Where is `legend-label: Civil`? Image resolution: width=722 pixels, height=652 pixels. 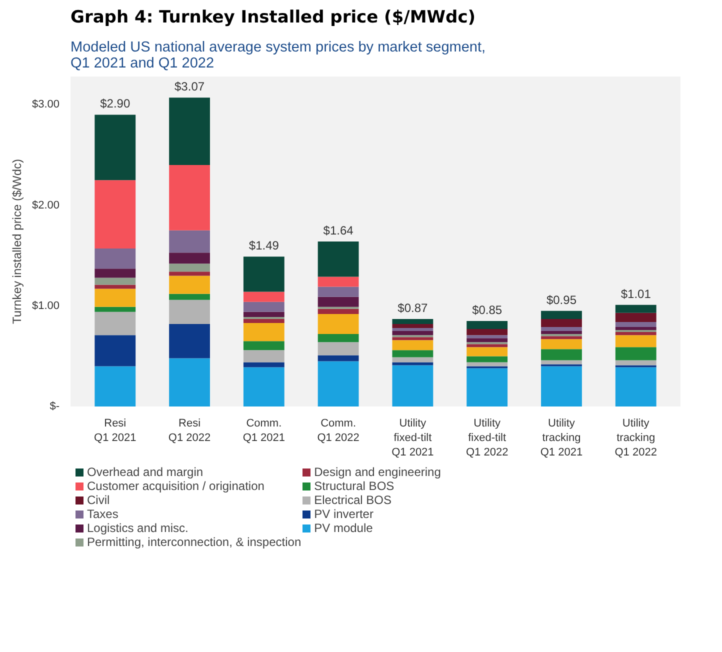 legend-label: Civil is located at coordinates (98, 500).